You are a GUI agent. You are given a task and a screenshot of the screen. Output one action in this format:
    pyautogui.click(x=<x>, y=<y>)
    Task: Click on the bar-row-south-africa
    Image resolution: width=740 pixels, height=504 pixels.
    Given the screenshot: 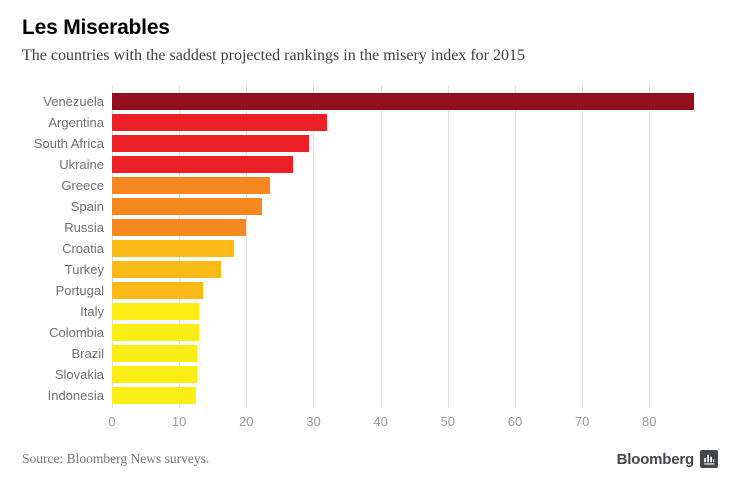 What is the action you would take?
    pyautogui.click(x=407, y=143)
    